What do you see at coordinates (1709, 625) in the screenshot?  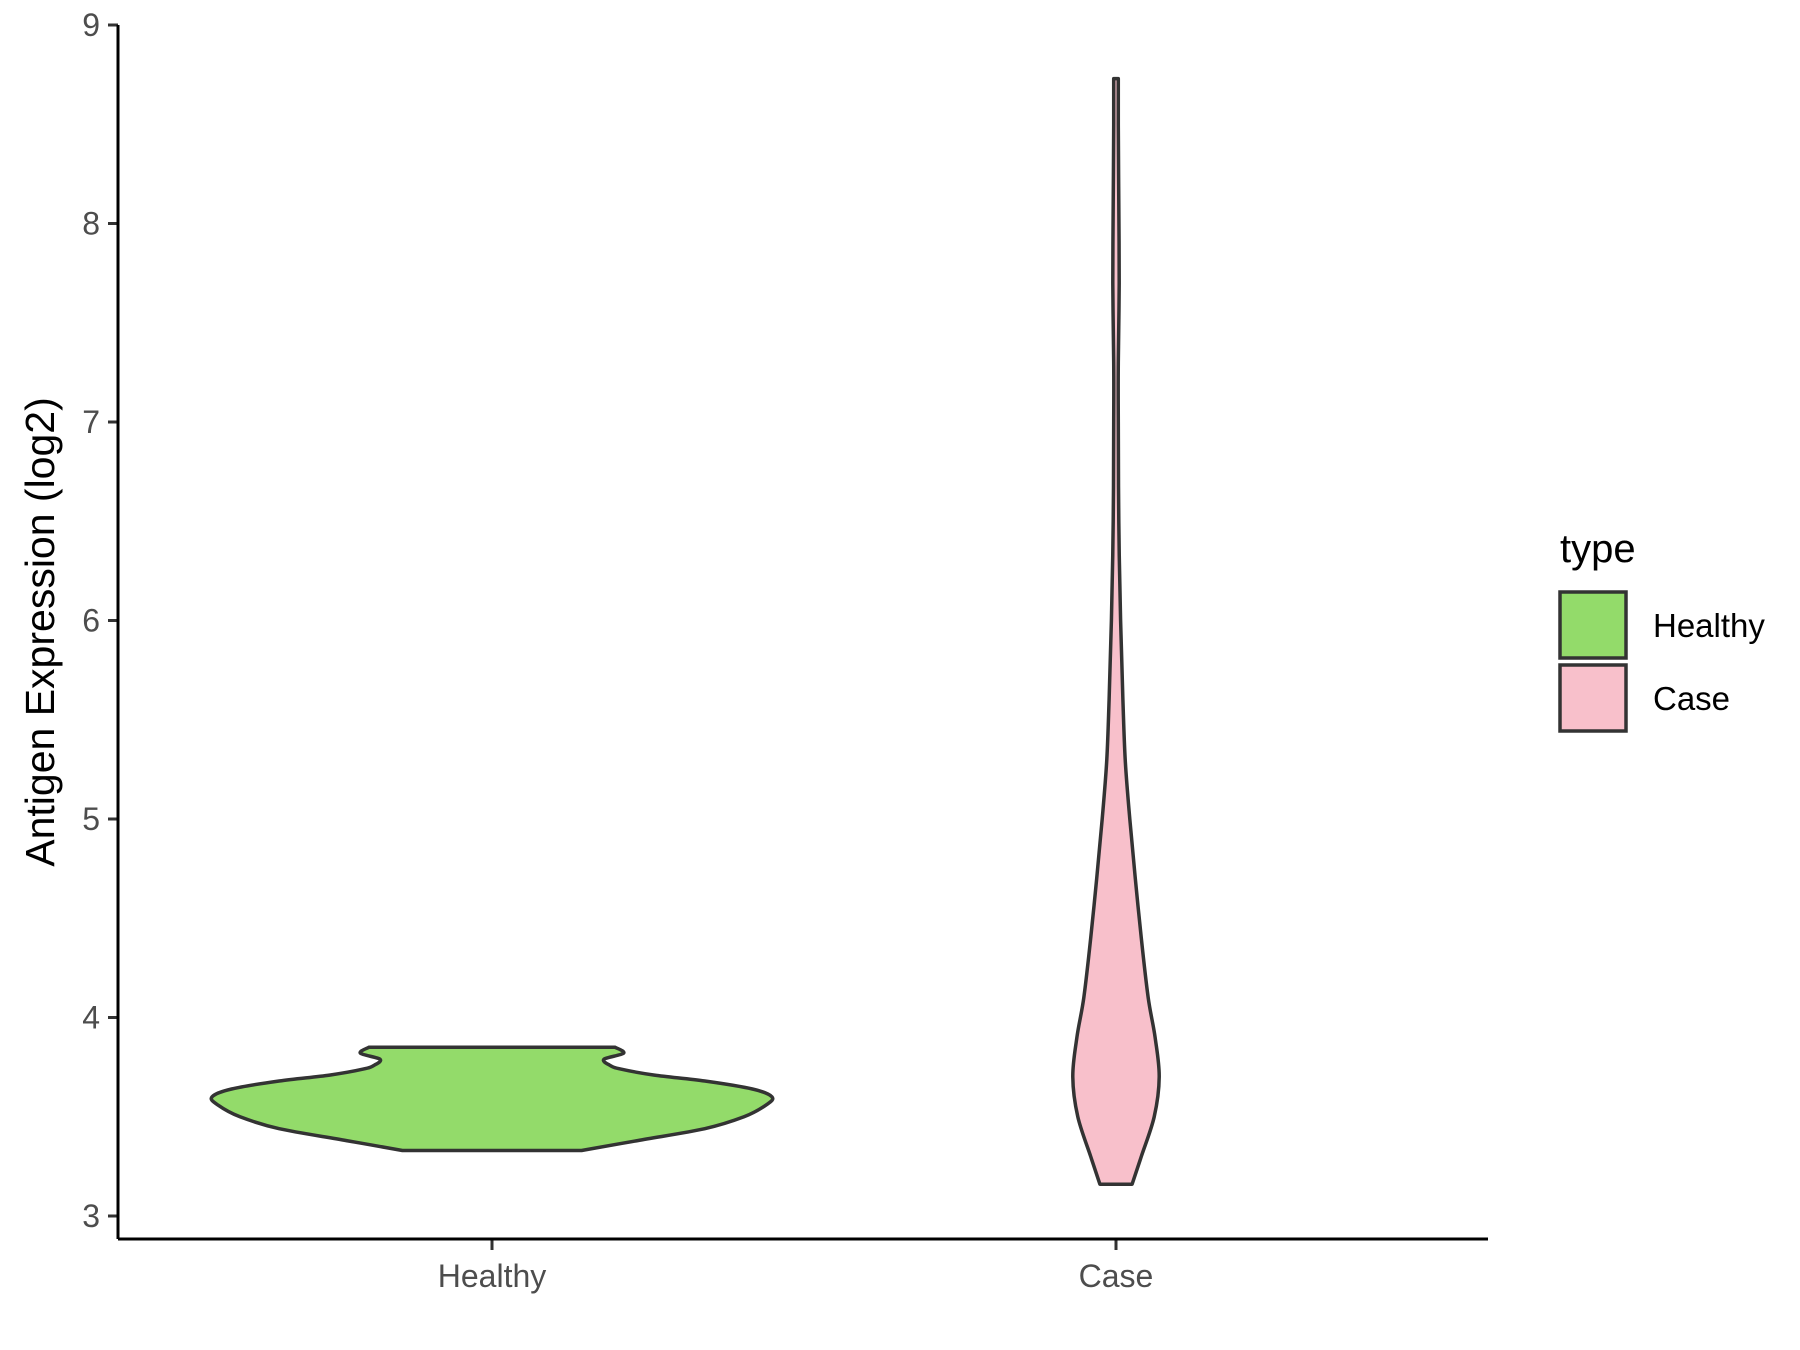 I see `legend-label-healthy: Healthy` at bounding box center [1709, 625].